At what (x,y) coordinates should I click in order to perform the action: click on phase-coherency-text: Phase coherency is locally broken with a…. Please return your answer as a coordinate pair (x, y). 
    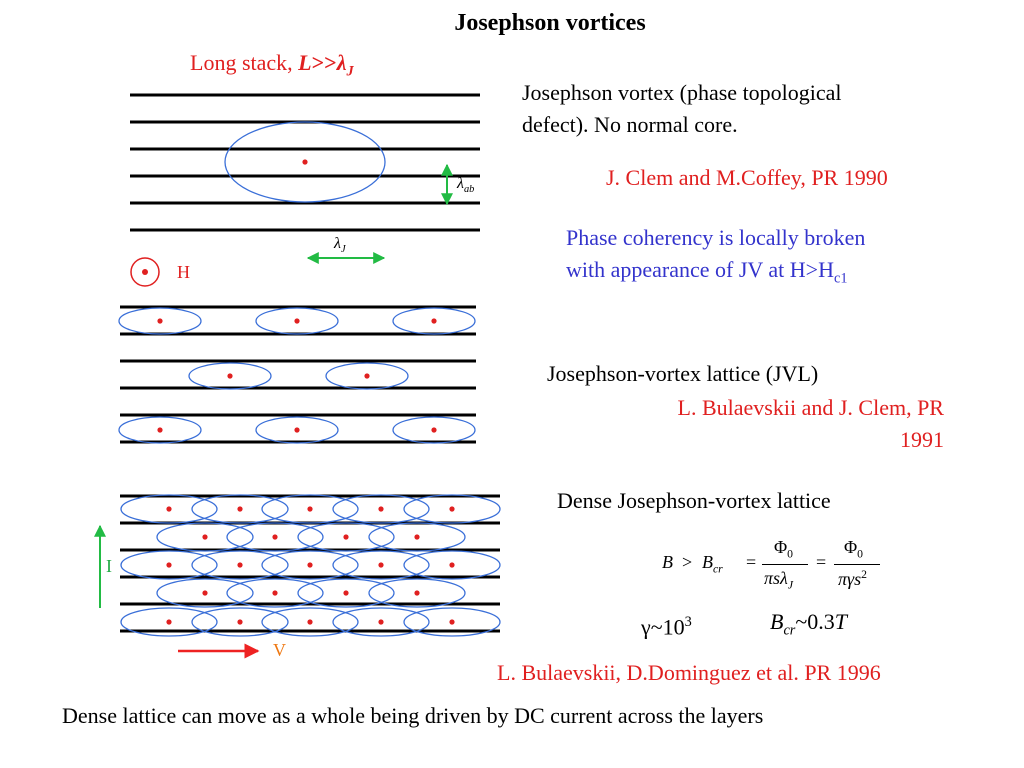
    Looking at the image, I should click on (715, 258).